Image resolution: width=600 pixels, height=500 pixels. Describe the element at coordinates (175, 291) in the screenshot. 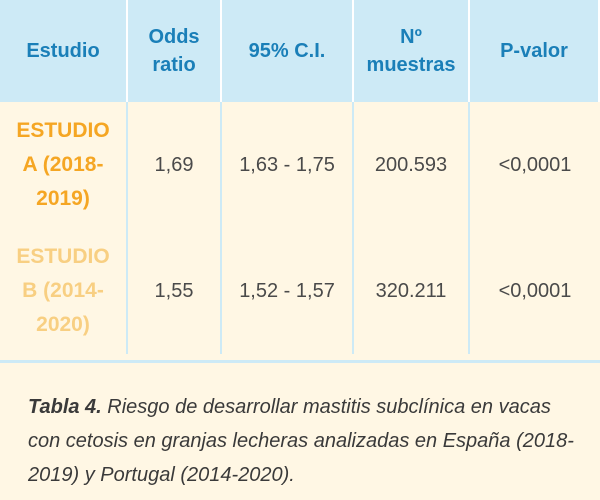

I see `table-row-b-odds-ratio: 1,55` at that location.